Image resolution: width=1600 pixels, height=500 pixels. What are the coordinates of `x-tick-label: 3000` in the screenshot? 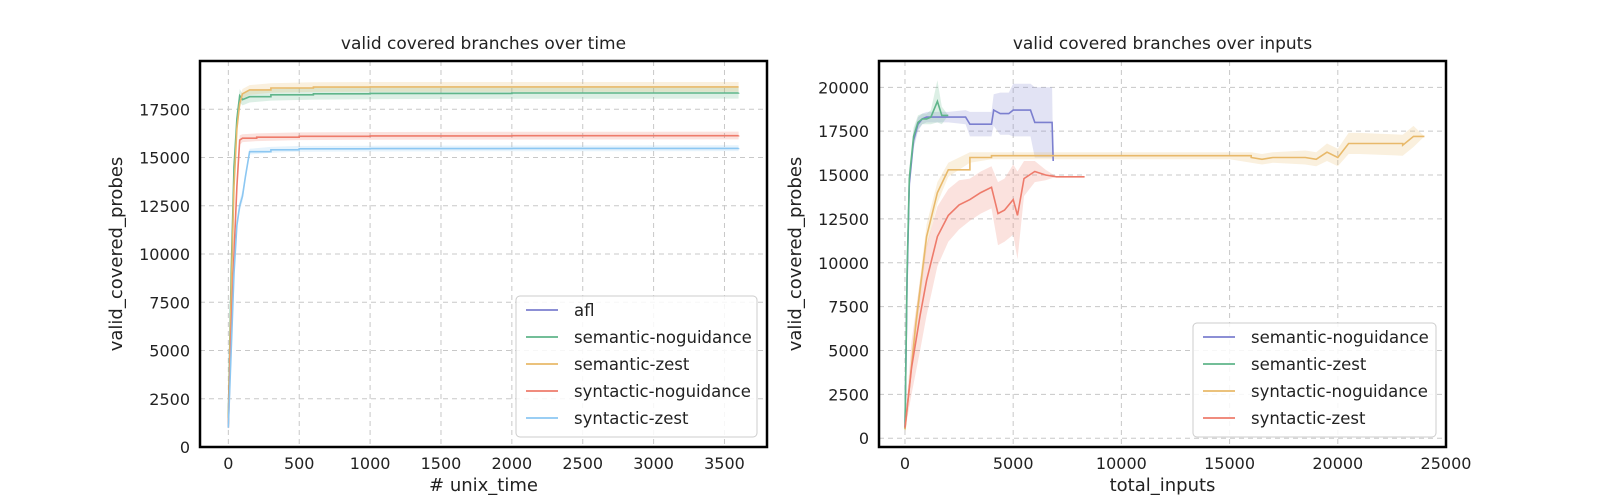 It's located at (653, 463).